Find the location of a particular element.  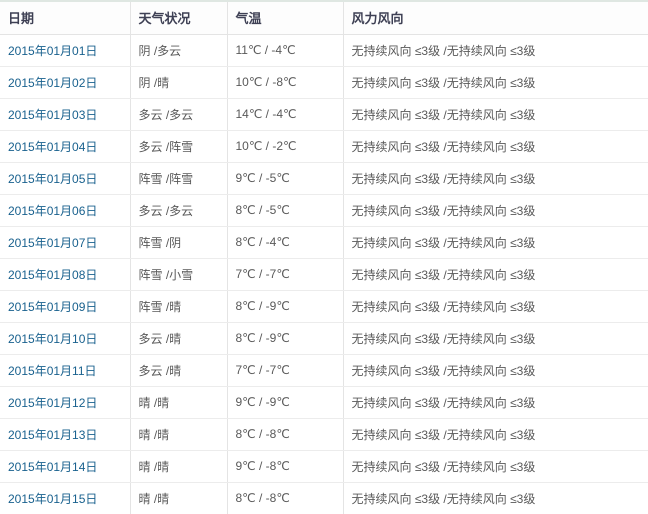

temperature-cell: 10℃ / -8℃ is located at coordinates (285, 82).